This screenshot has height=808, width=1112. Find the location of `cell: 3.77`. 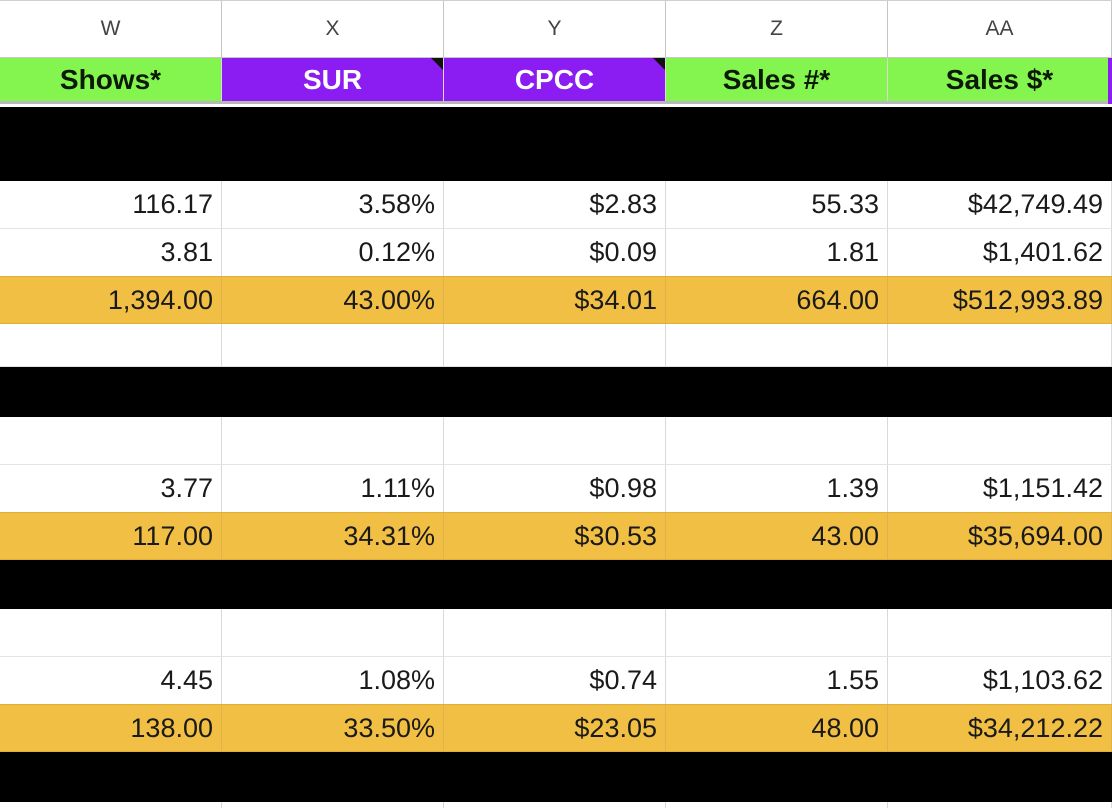

cell: 3.77 is located at coordinates (111, 488).